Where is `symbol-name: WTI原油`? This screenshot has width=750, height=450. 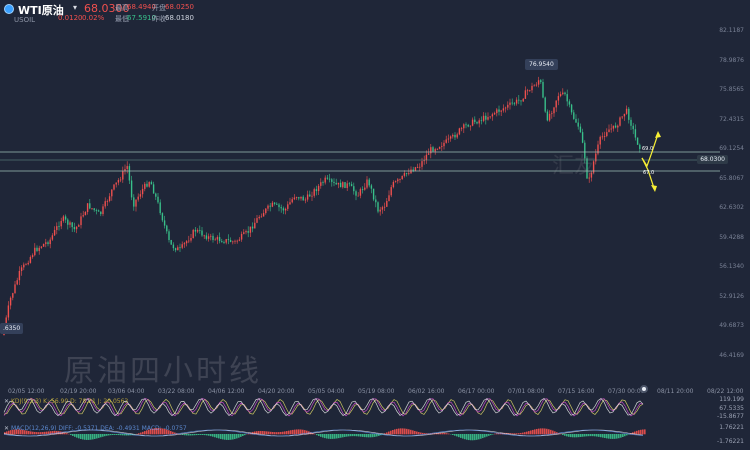
symbol-name: WTI原油 is located at coordinates (41, 10).